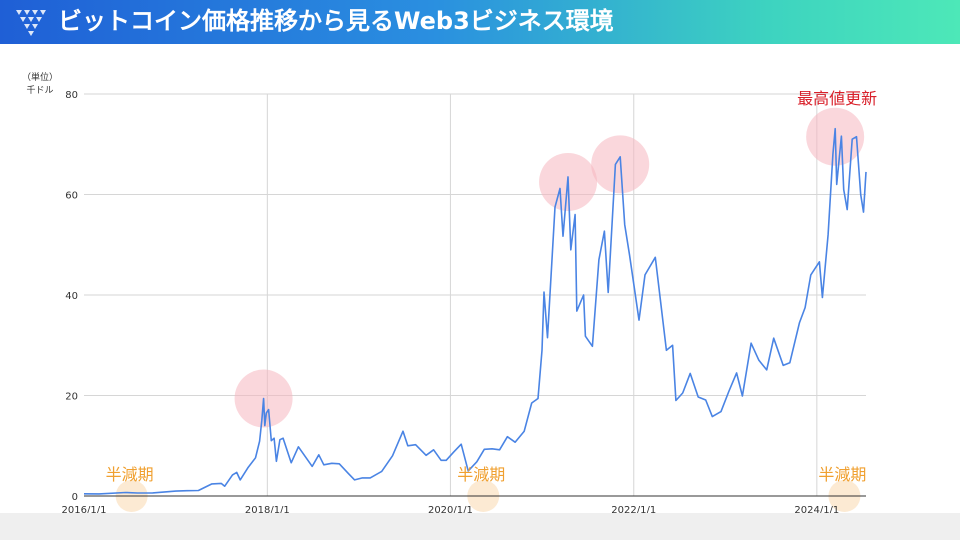 This screenshot has height=540, width=960. Describe the element at coordinates (40, 77) in the screenshot. I see `unit-label: （単位）` at that location.